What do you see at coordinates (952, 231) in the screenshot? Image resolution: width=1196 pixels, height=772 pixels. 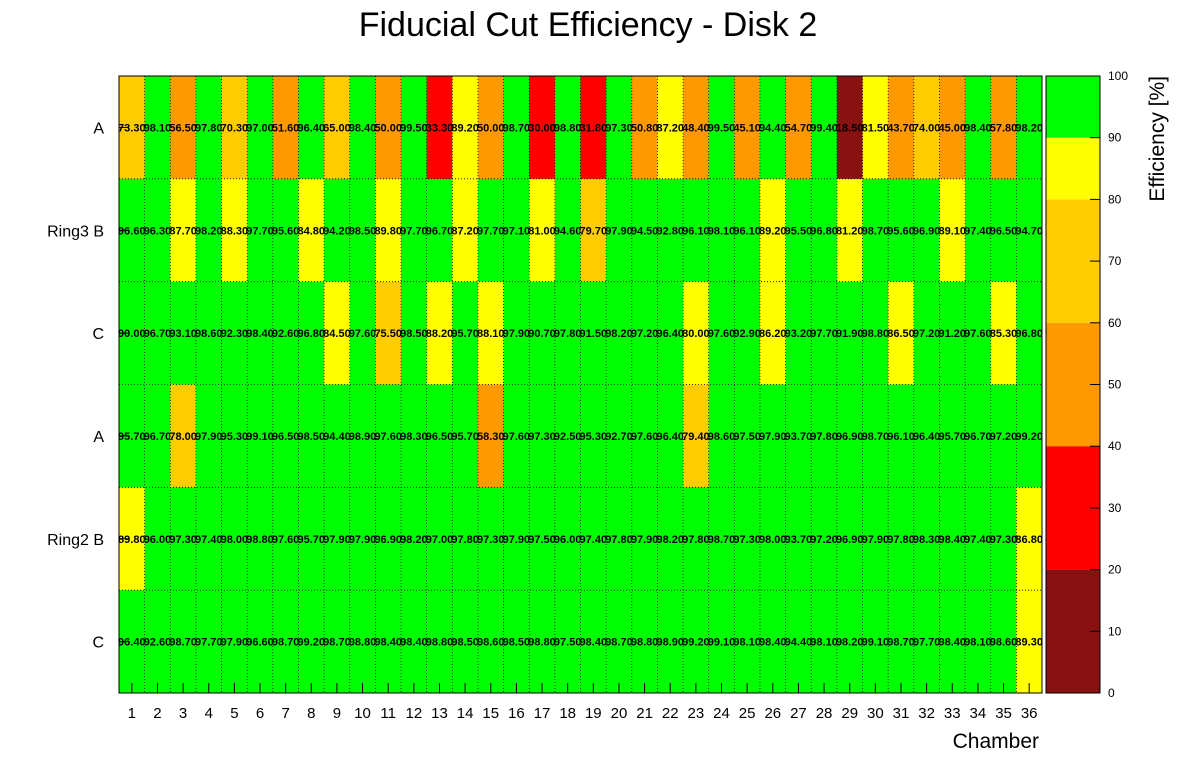 I see `cell-value-label: 89.10` at bounding box center [952, 231].